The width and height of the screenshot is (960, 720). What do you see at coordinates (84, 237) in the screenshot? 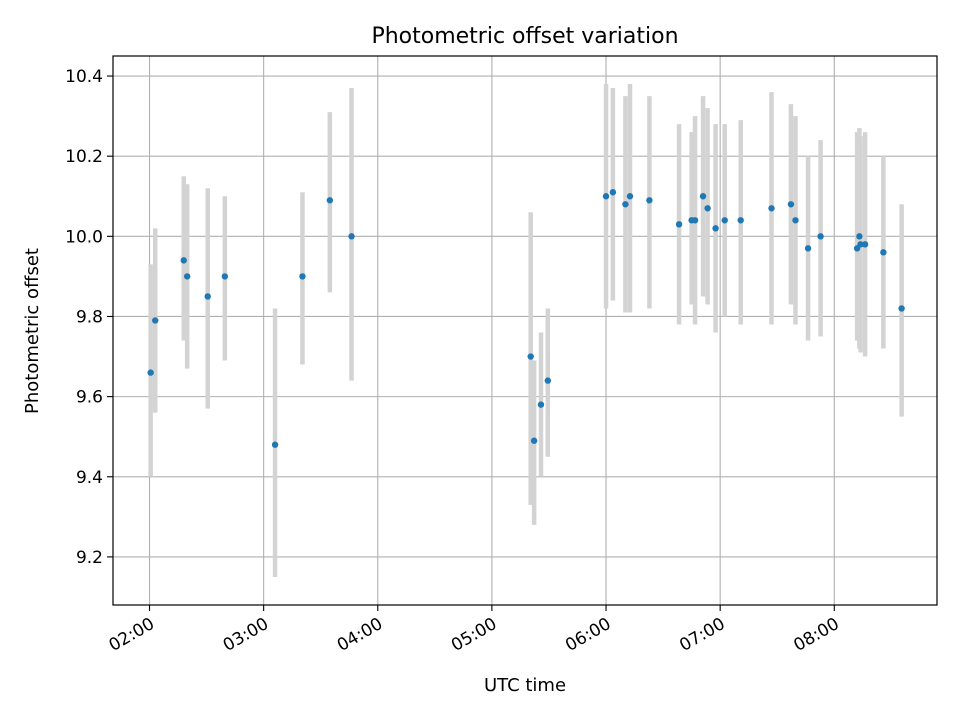
I see `y-tick-label: 10.0` at bounding box center [84, 237].